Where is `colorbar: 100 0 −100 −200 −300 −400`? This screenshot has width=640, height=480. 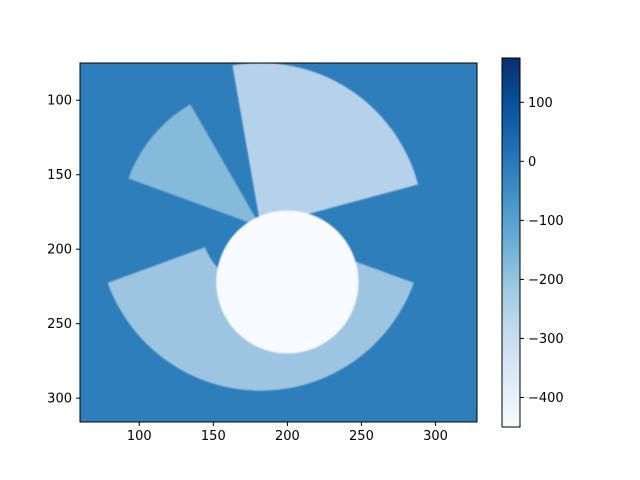 colorbar: 100 0 −100 −200 −300 −400 is located at coordinates (532, 242).